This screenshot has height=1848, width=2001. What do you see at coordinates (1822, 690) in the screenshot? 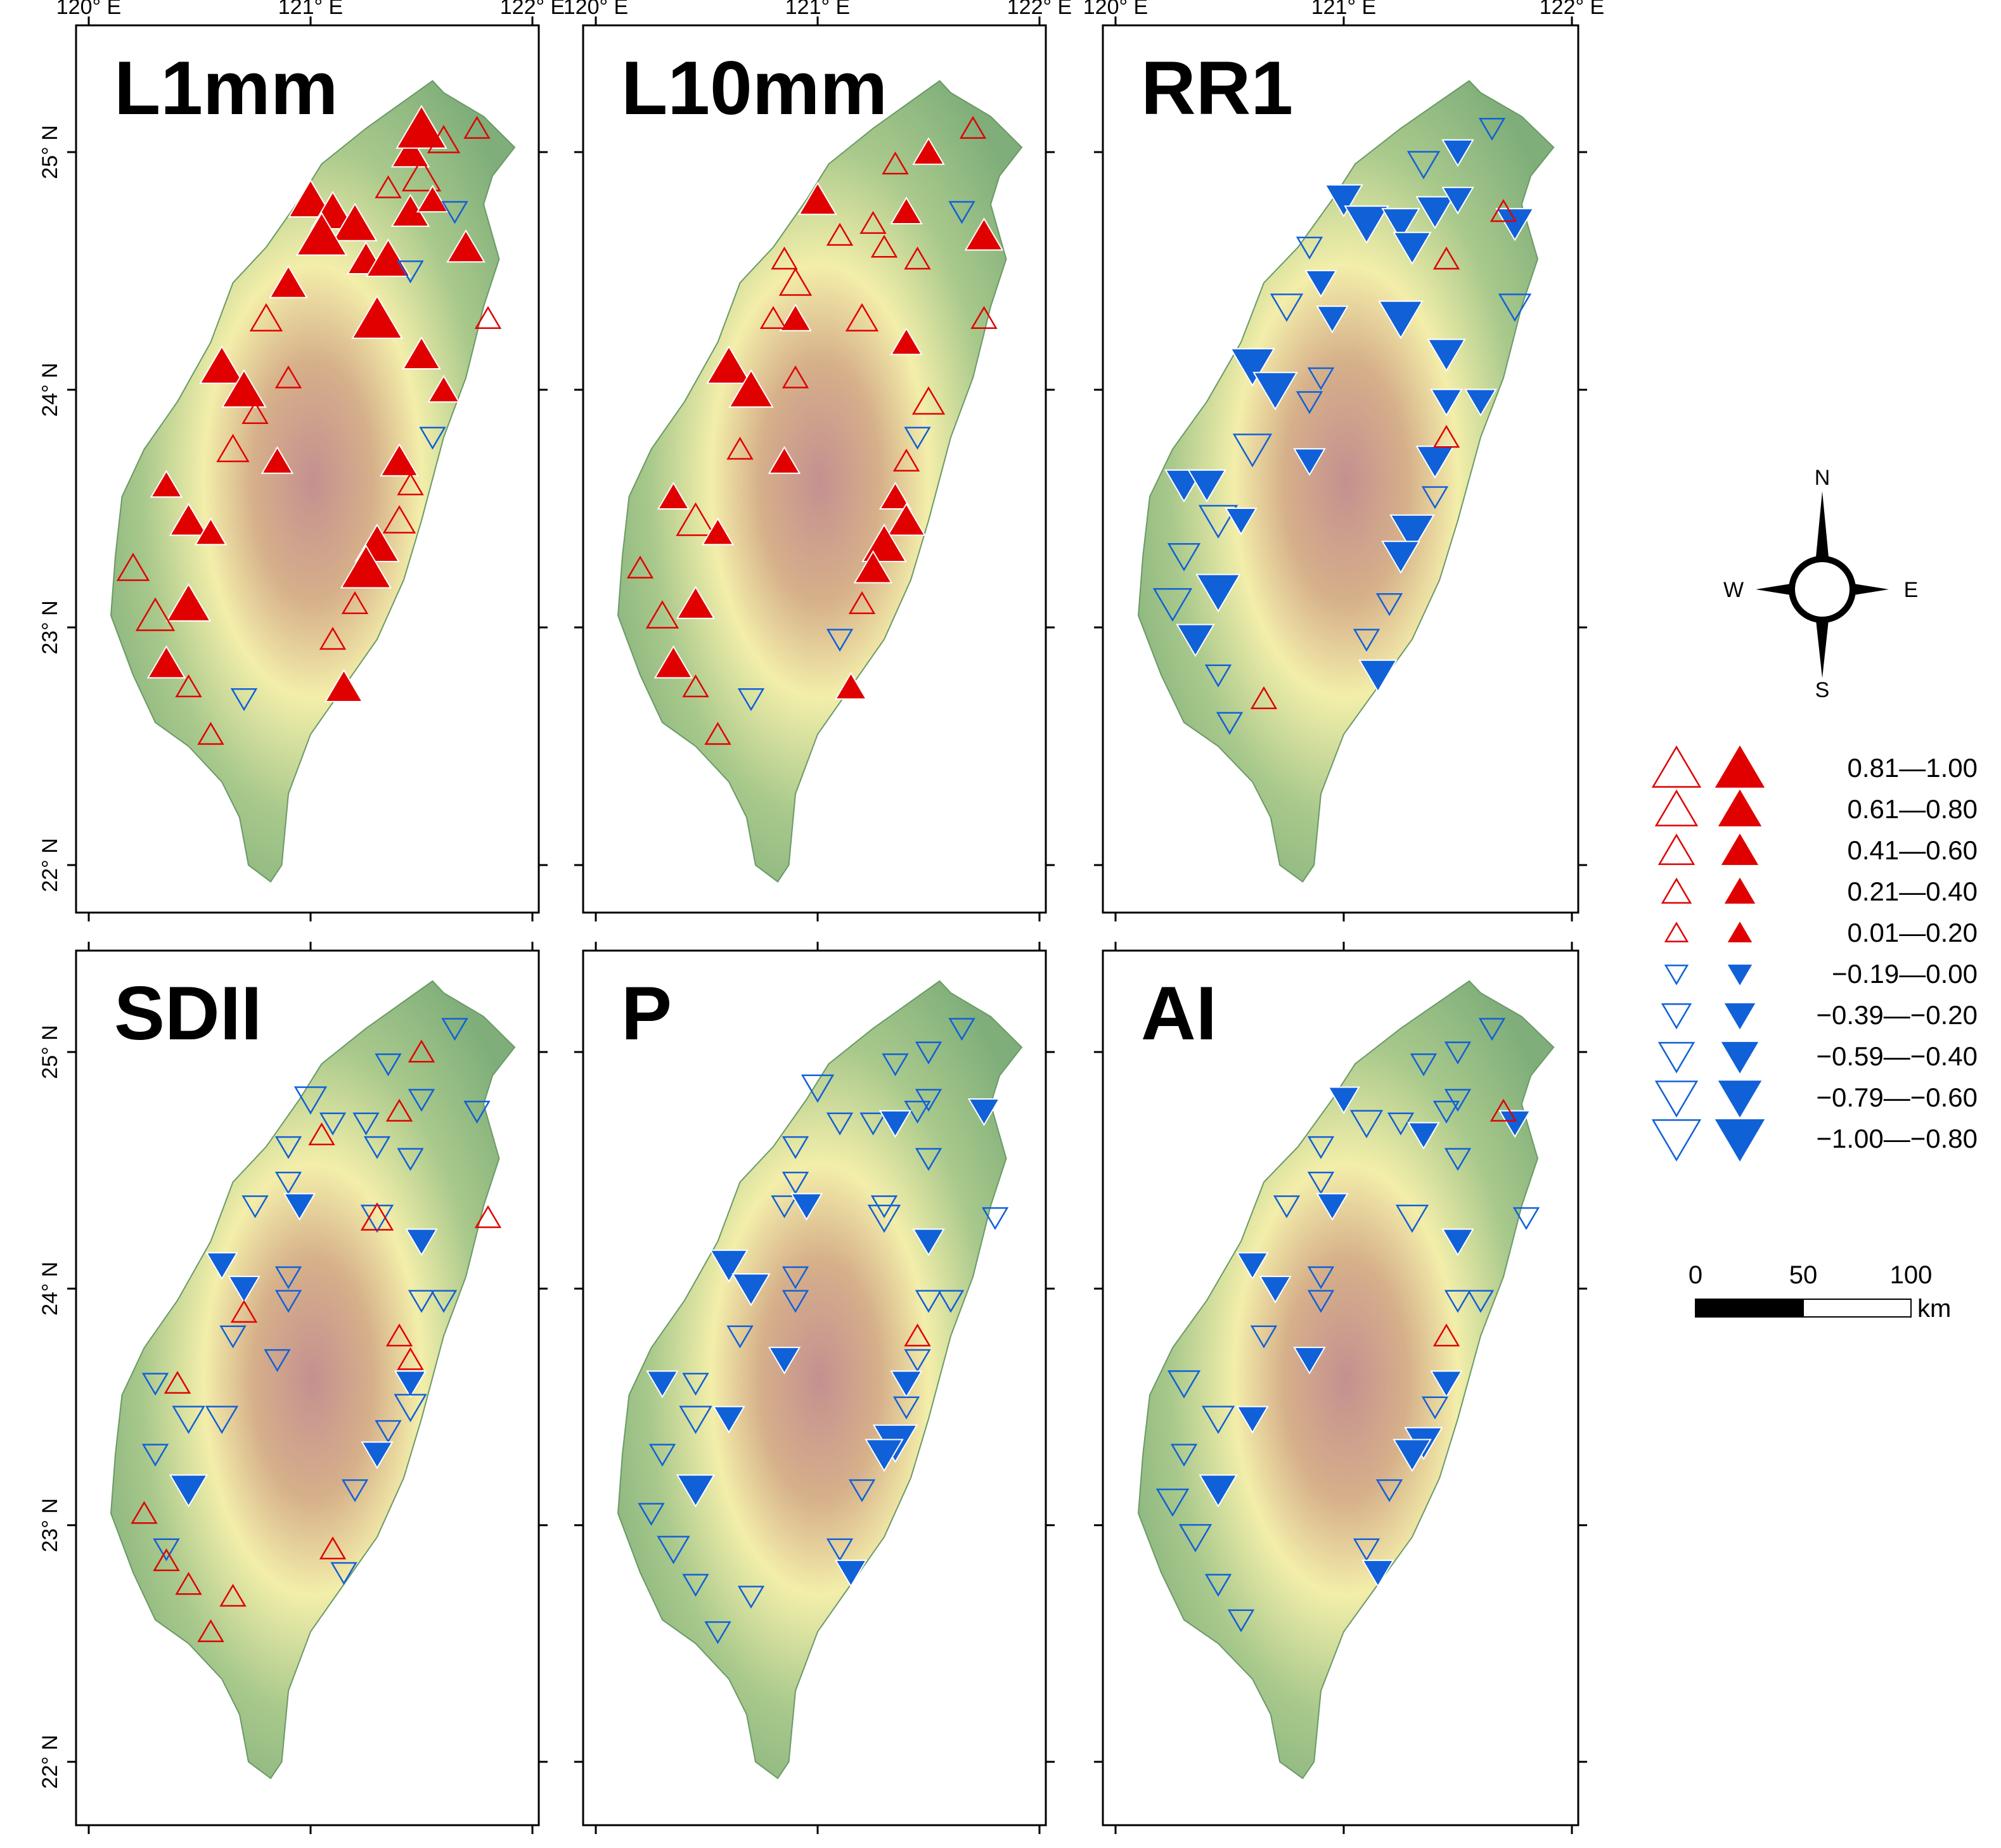
I see `compass-s-label: S` at bounding box center [1822, 690].